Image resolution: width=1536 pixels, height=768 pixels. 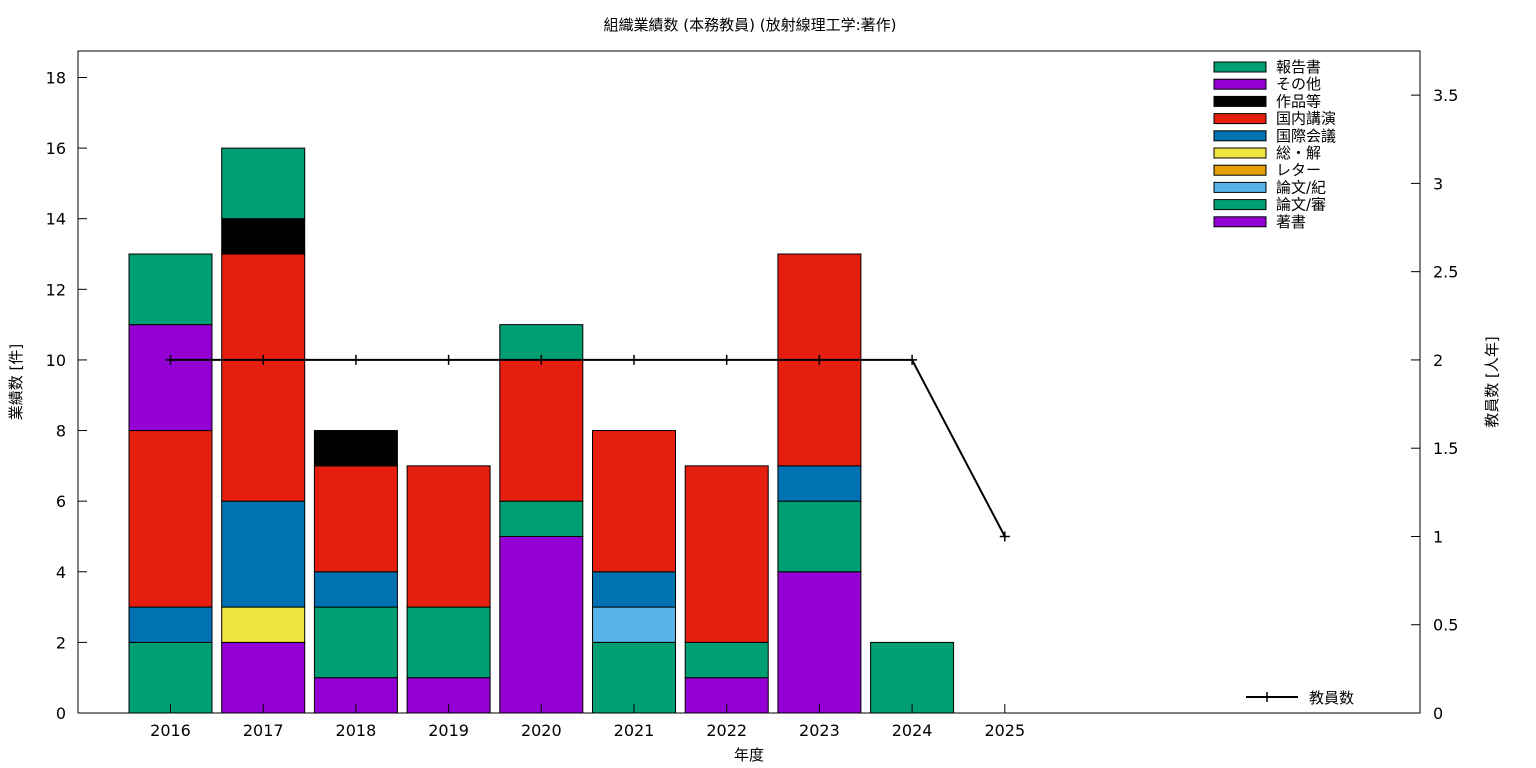 I want to click on y2-tick-label: 2, so click(x=1438, y=360).